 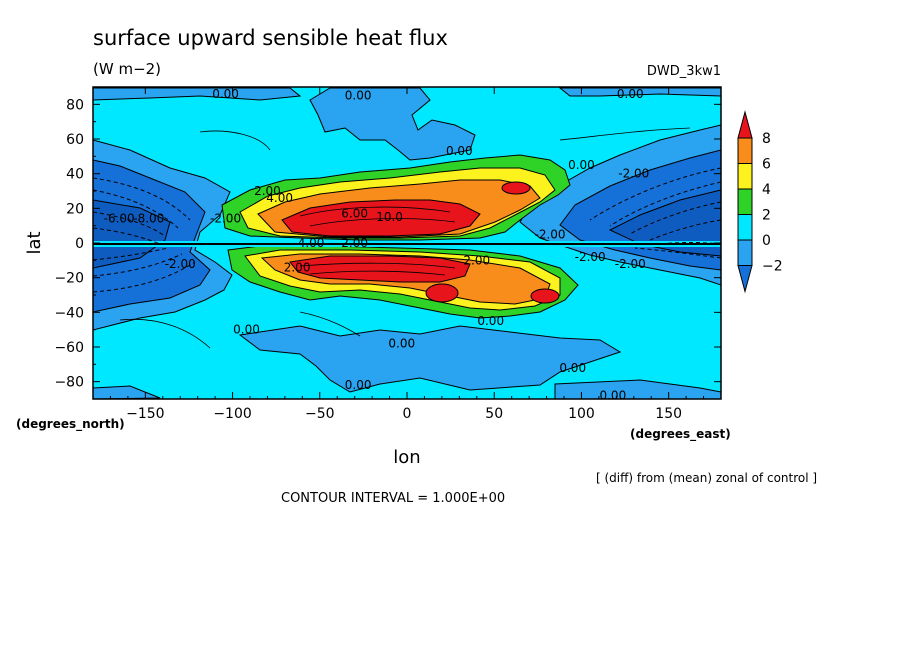 What do you see at coordinates (70, 424) in the screenshot?
I see `y-units-label: (degrees_north)` at bounding box center [70, 424].